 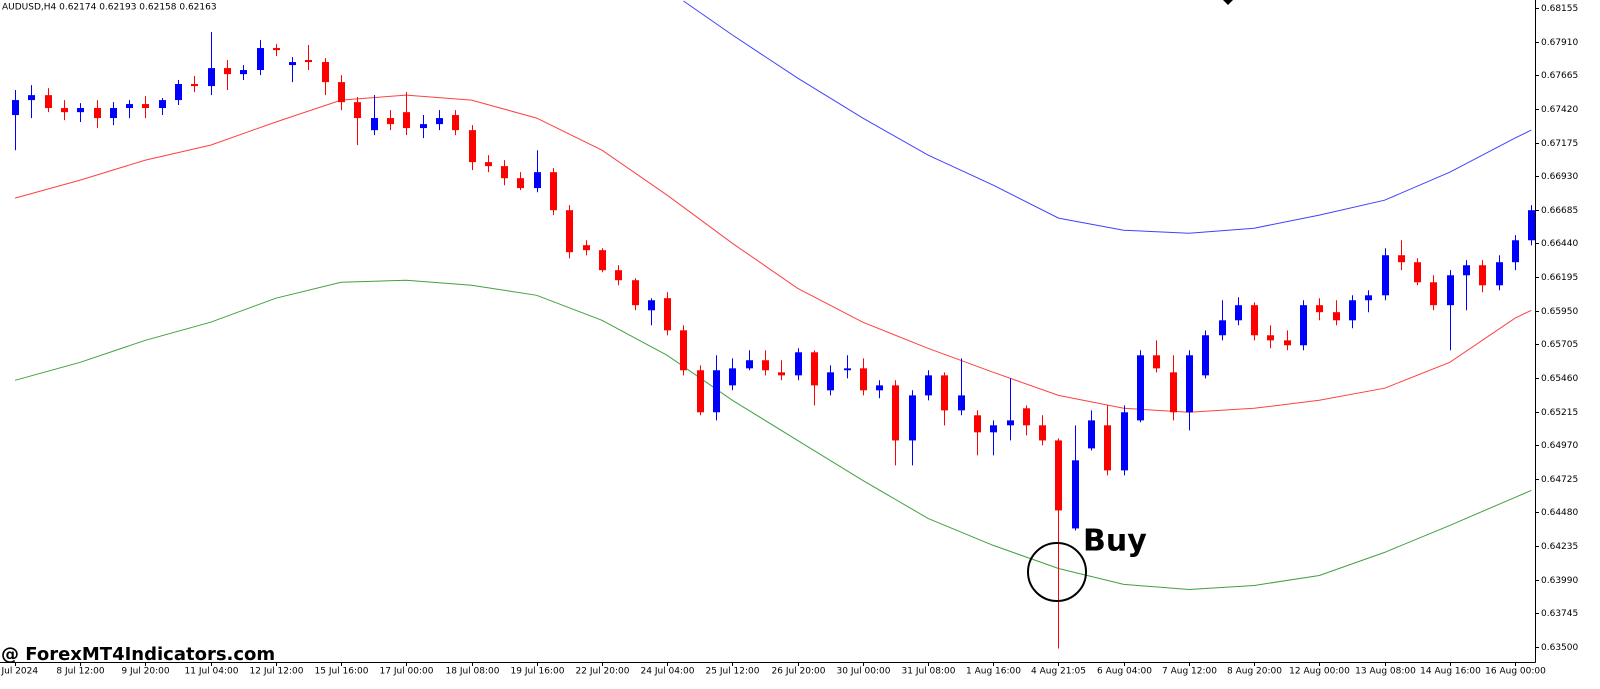 What do you see at coordinates (1559, 9) in the screenshot?
I see `y-tick-label: 0.68155` at bounding box center [1559, 9].